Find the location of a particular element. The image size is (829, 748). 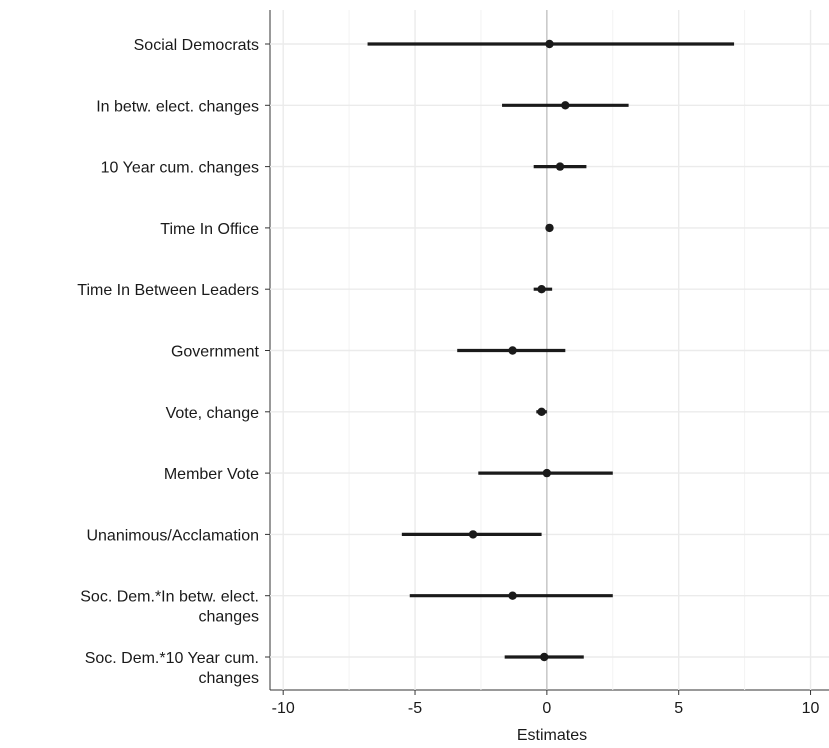

x-tick-label: 10 is located at coordinates (811, 708).